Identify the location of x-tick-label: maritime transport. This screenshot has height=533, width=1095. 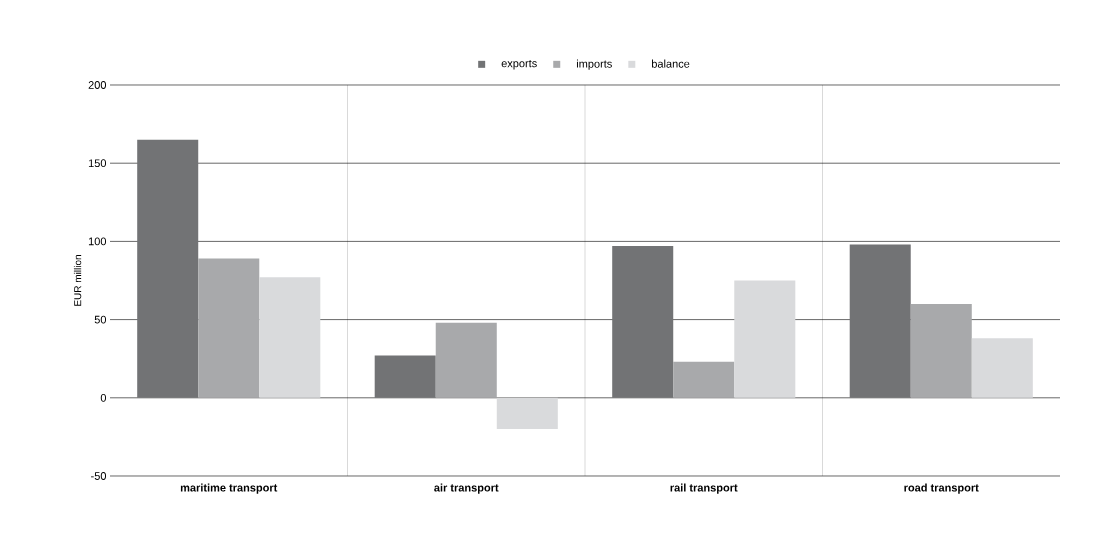
(229, 488).